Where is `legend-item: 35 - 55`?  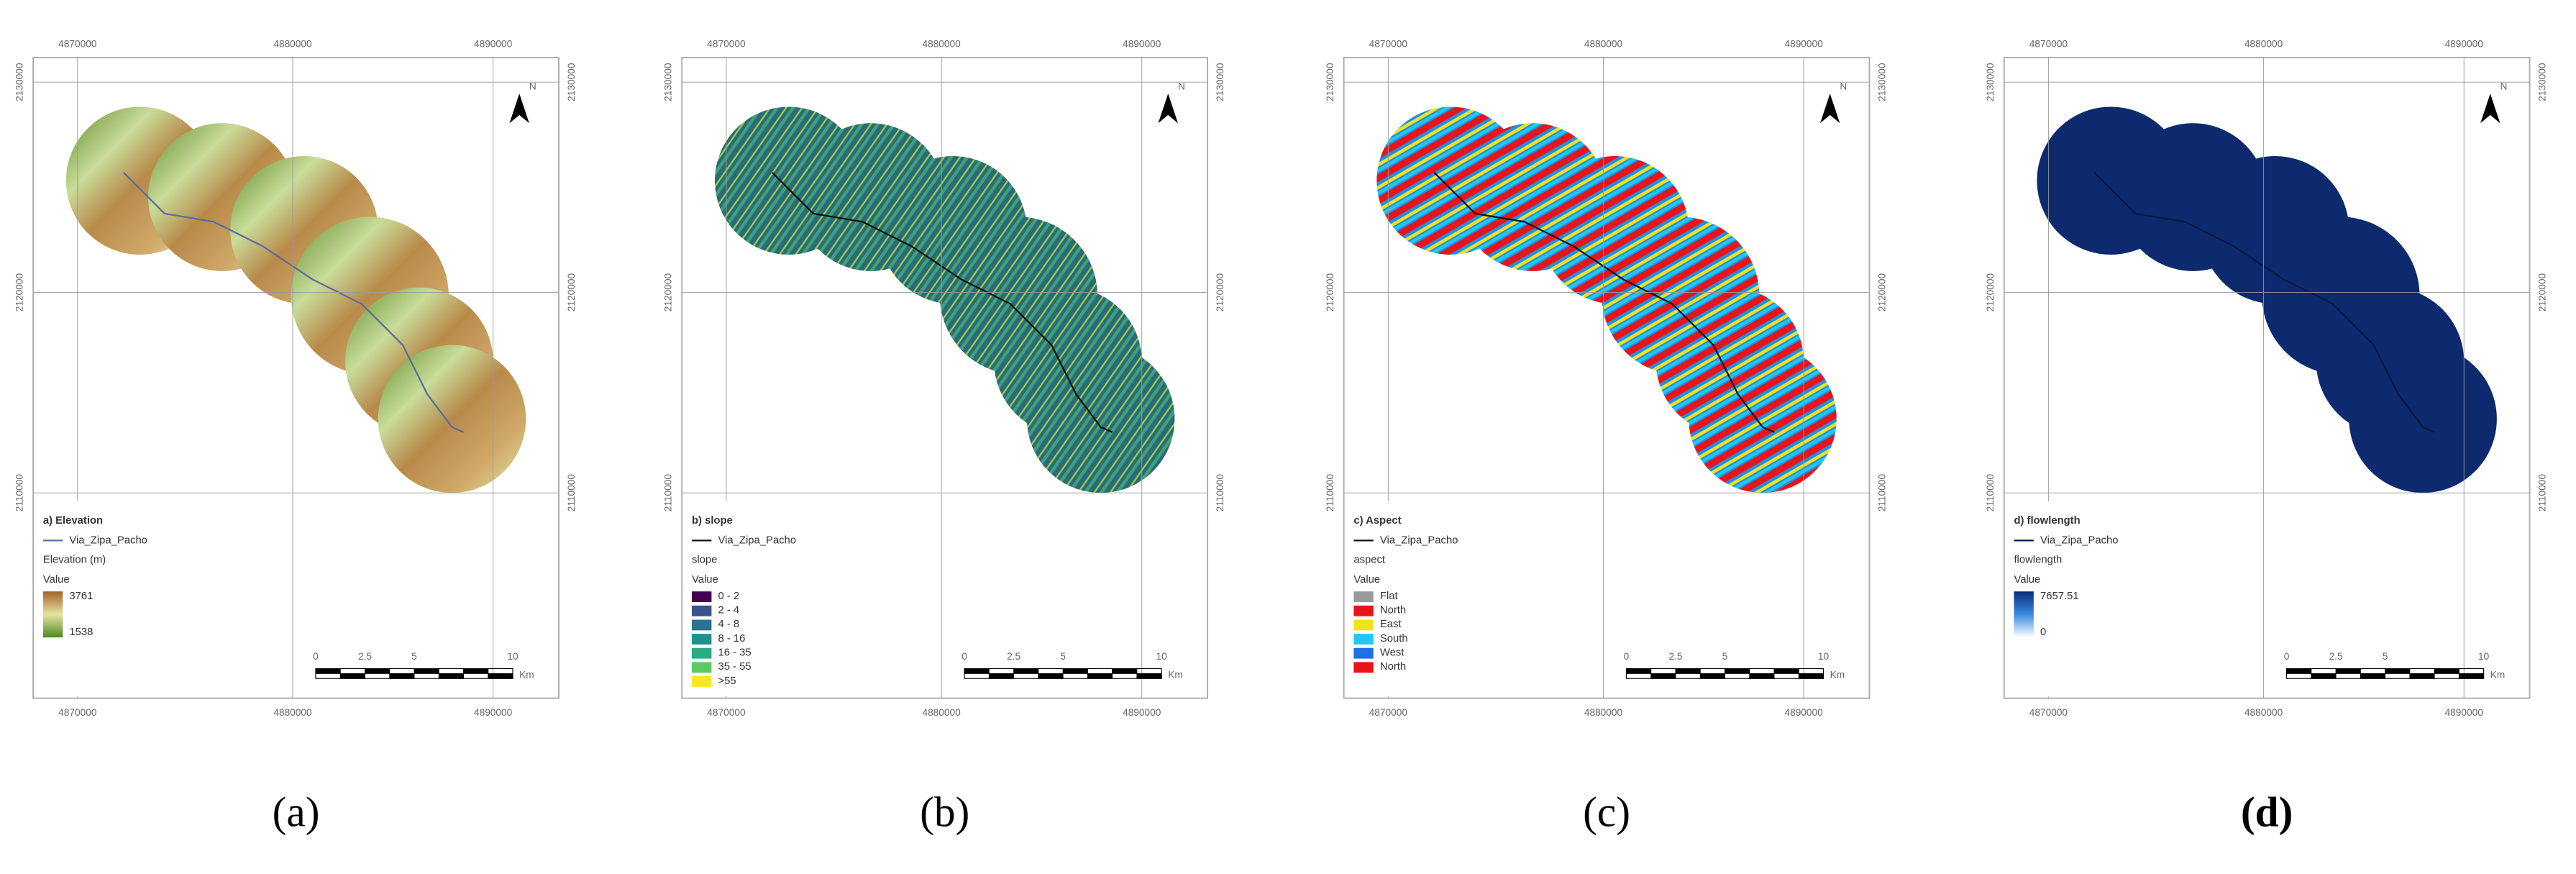
legend-item: 35 - 55 is located at coordinates (735, 667).